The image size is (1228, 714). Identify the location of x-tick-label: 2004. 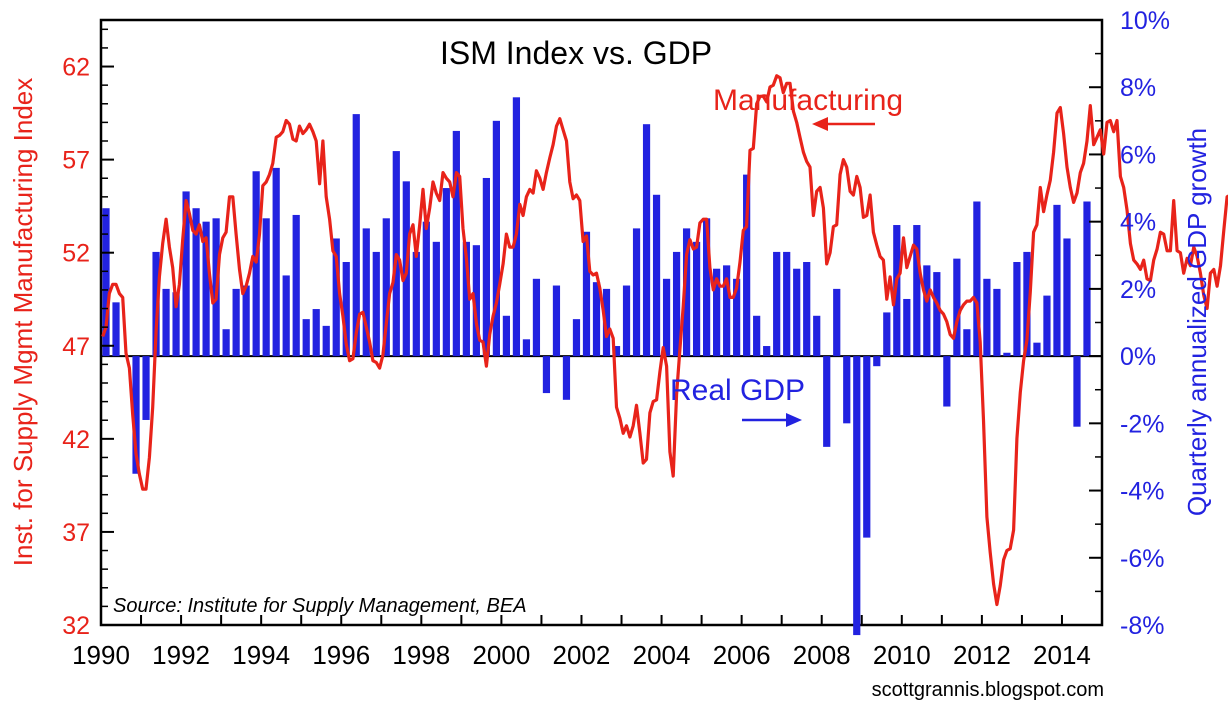
(662, 655).